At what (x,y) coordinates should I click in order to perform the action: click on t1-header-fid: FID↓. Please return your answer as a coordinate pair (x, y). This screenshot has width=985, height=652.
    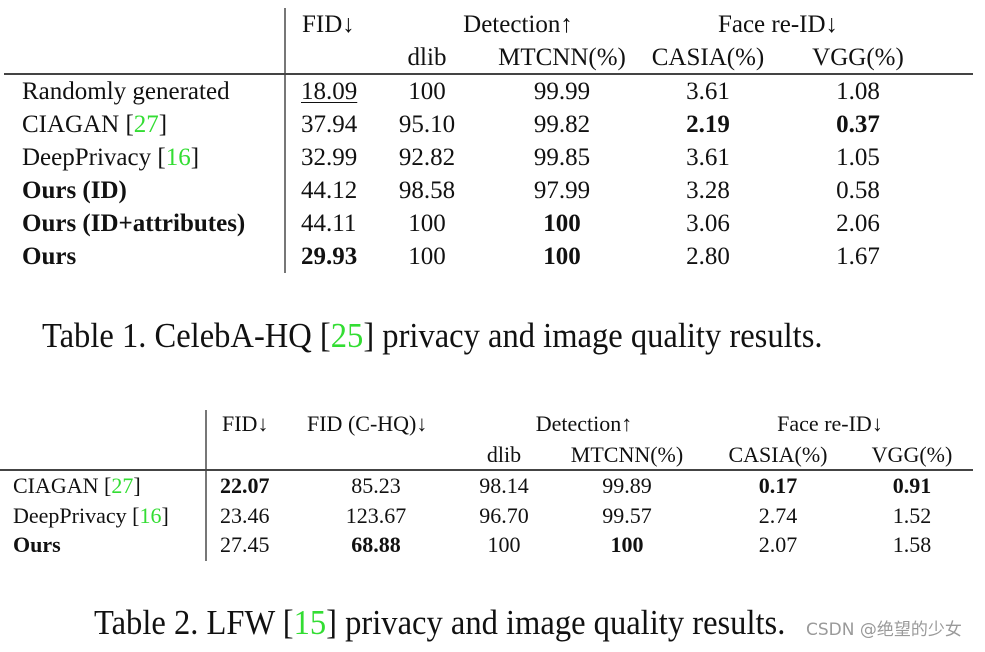
    Looking at the image, I should click on (328, 24).